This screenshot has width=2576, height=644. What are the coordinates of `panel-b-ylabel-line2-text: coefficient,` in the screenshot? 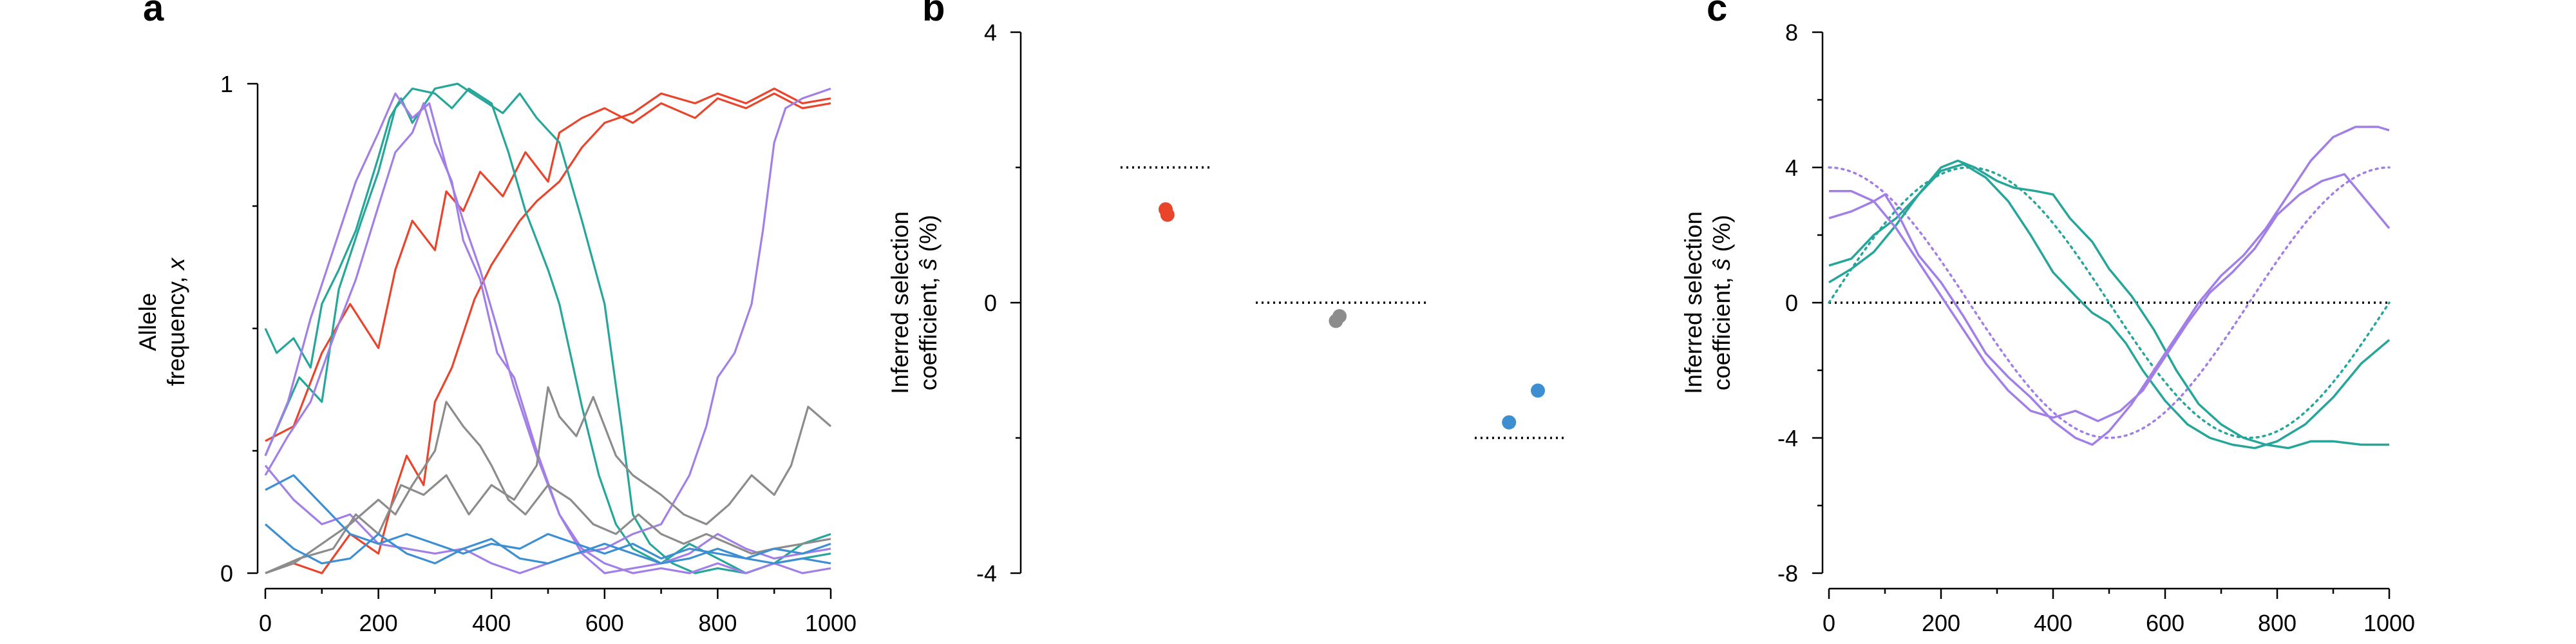 It's located at (929, 330).